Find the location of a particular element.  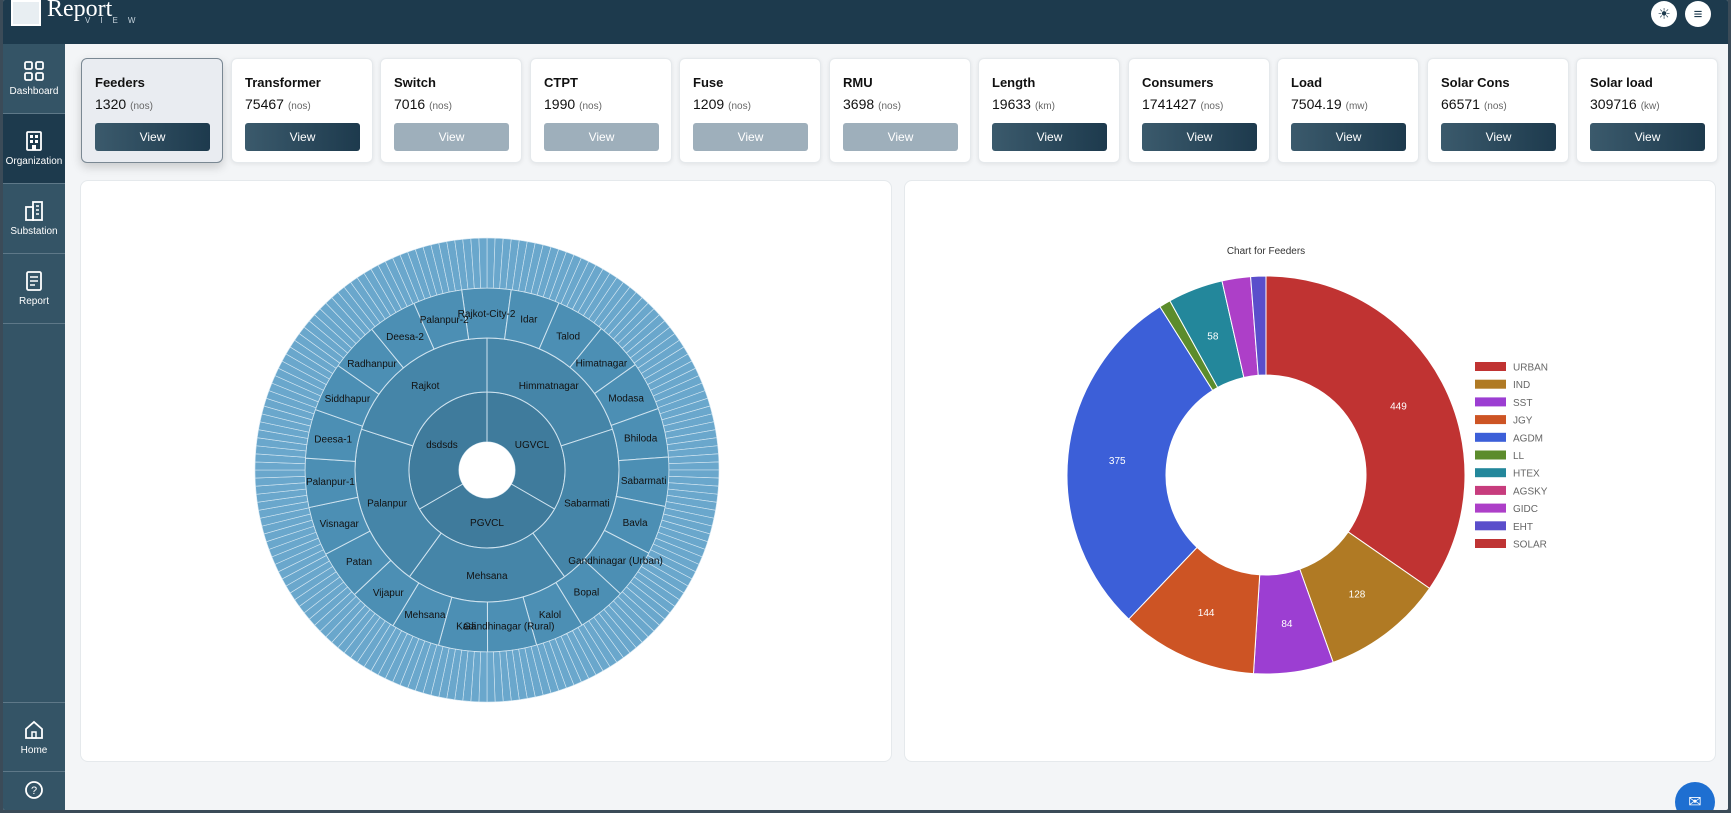

card-value-number: 7016 is located at coordinates (410, 104).